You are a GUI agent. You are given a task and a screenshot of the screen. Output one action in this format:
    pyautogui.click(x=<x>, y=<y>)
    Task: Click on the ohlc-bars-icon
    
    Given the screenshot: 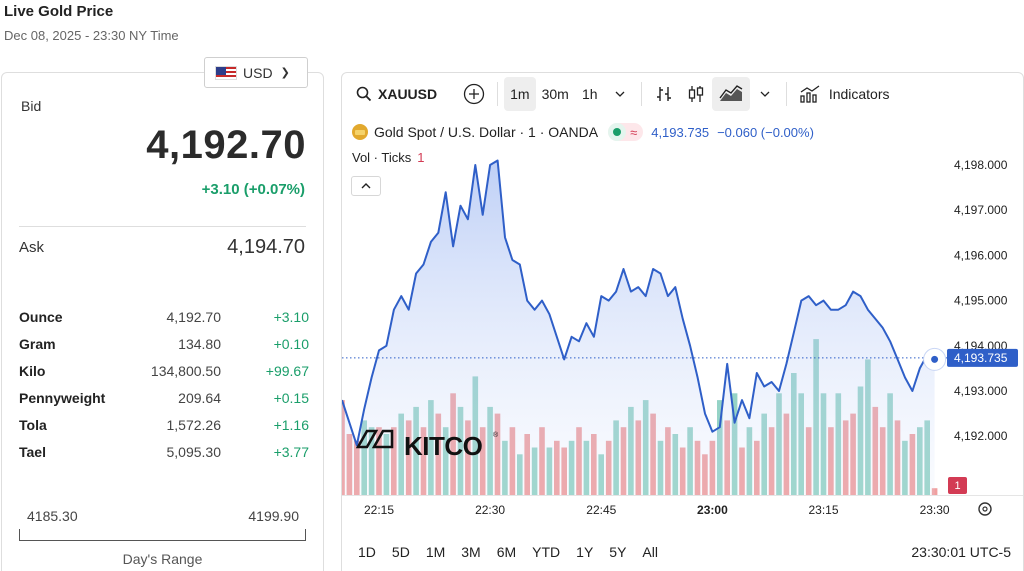 What is the action you would take?
    pyautogui.click(x=663, y=94)
    